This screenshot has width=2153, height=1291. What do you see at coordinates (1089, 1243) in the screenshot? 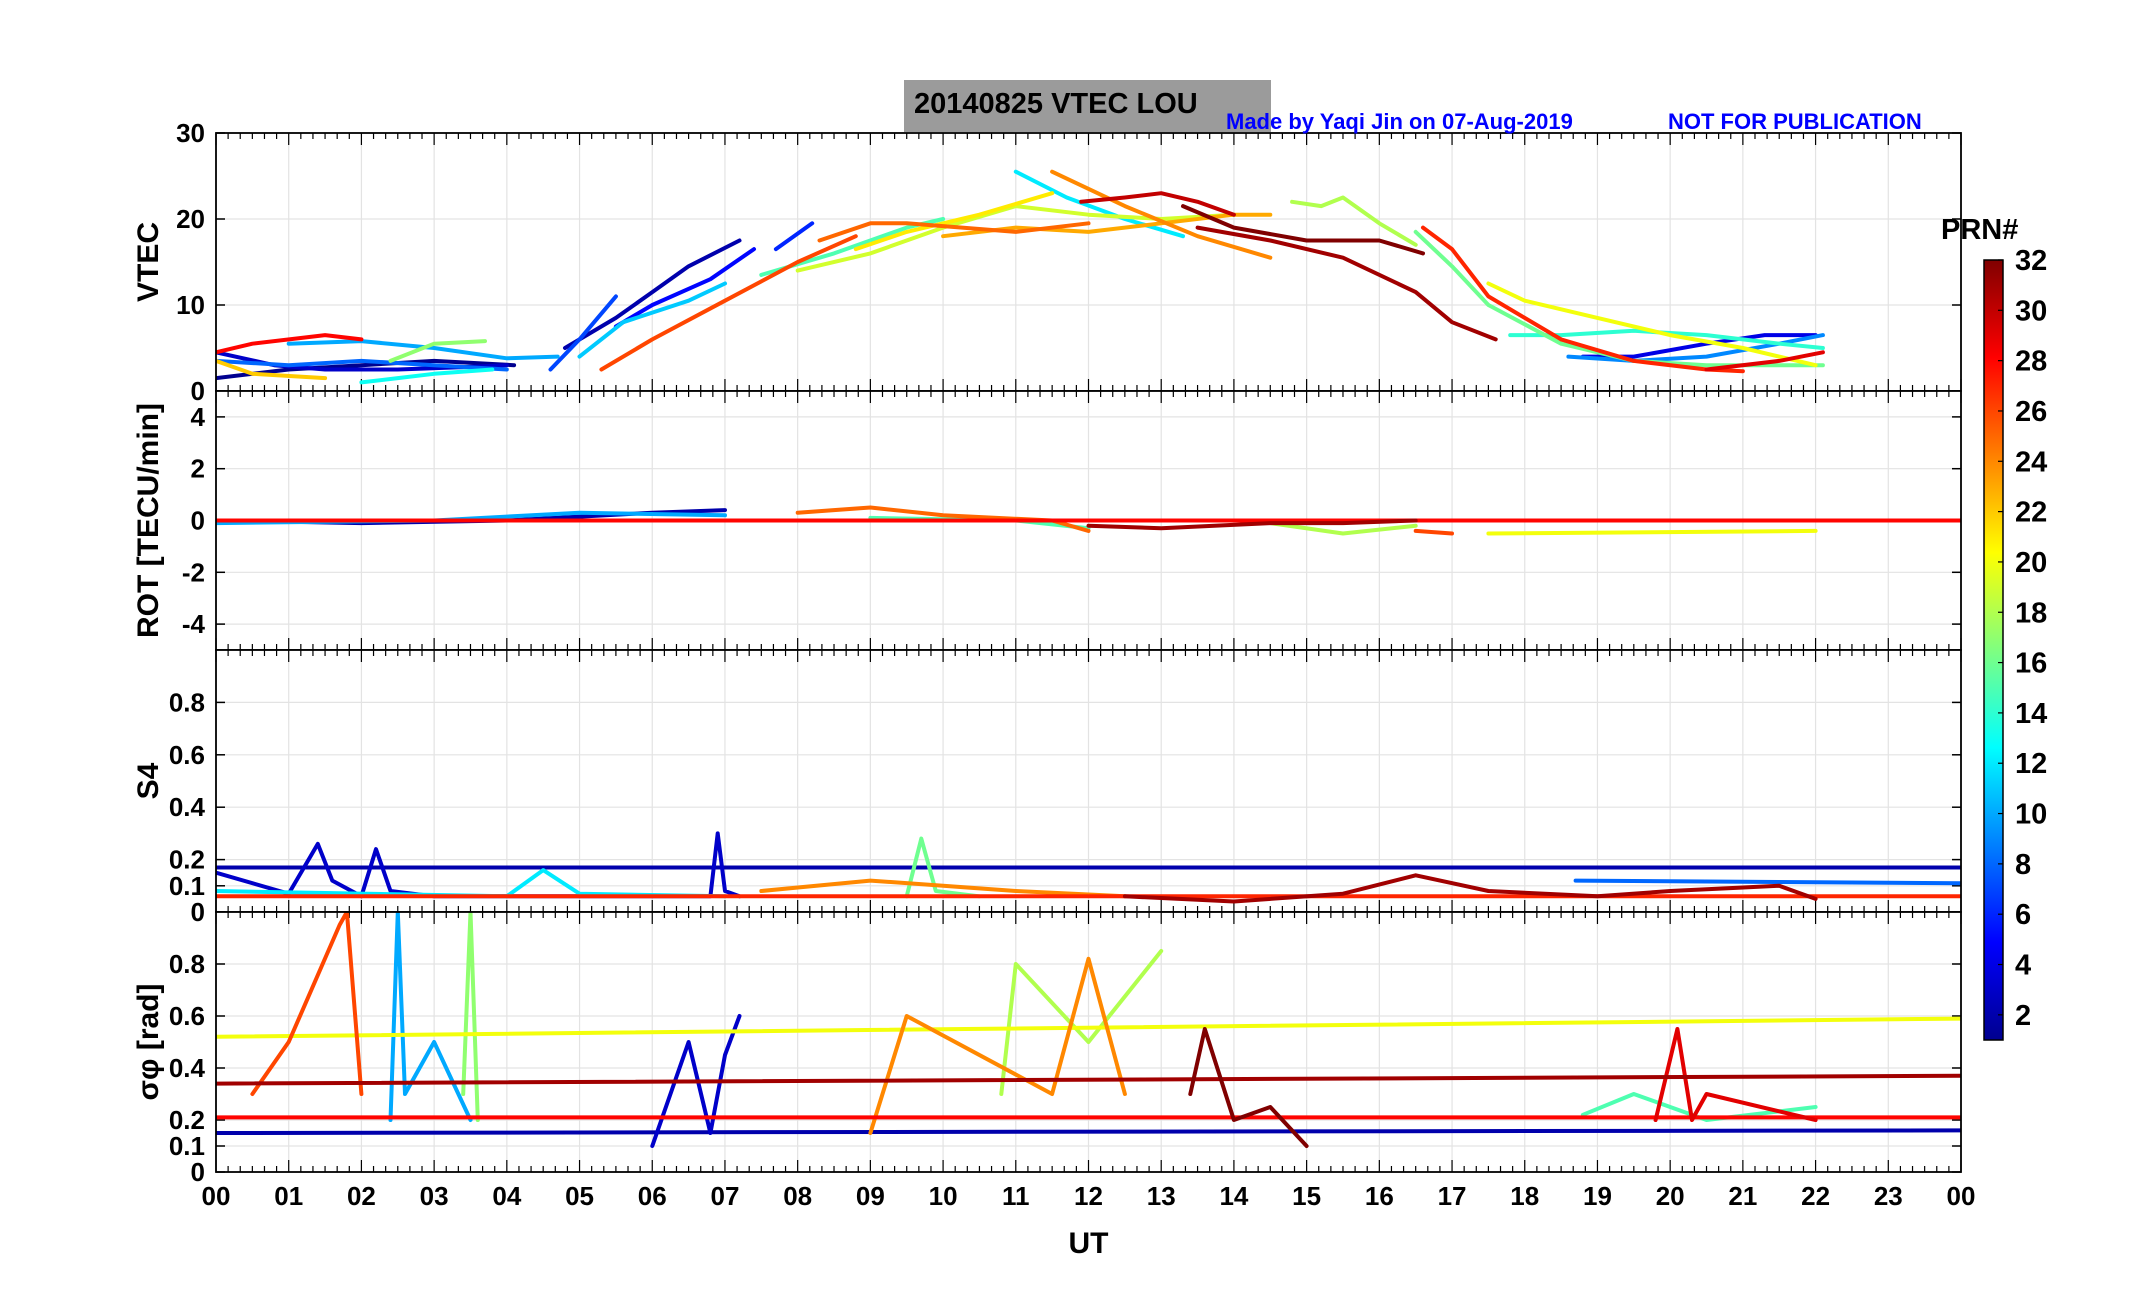
I see `xaxis-label: UT` at bounding box center [1089, 1243].